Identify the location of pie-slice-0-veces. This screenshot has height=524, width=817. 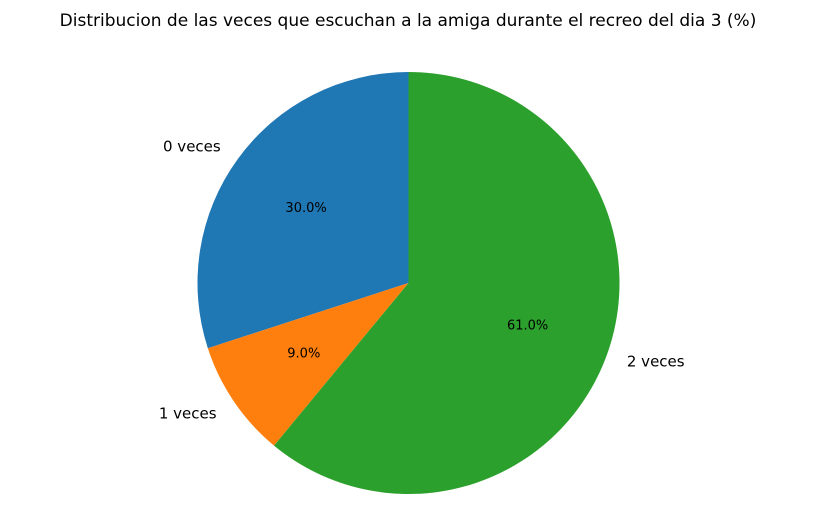
(303, 210).